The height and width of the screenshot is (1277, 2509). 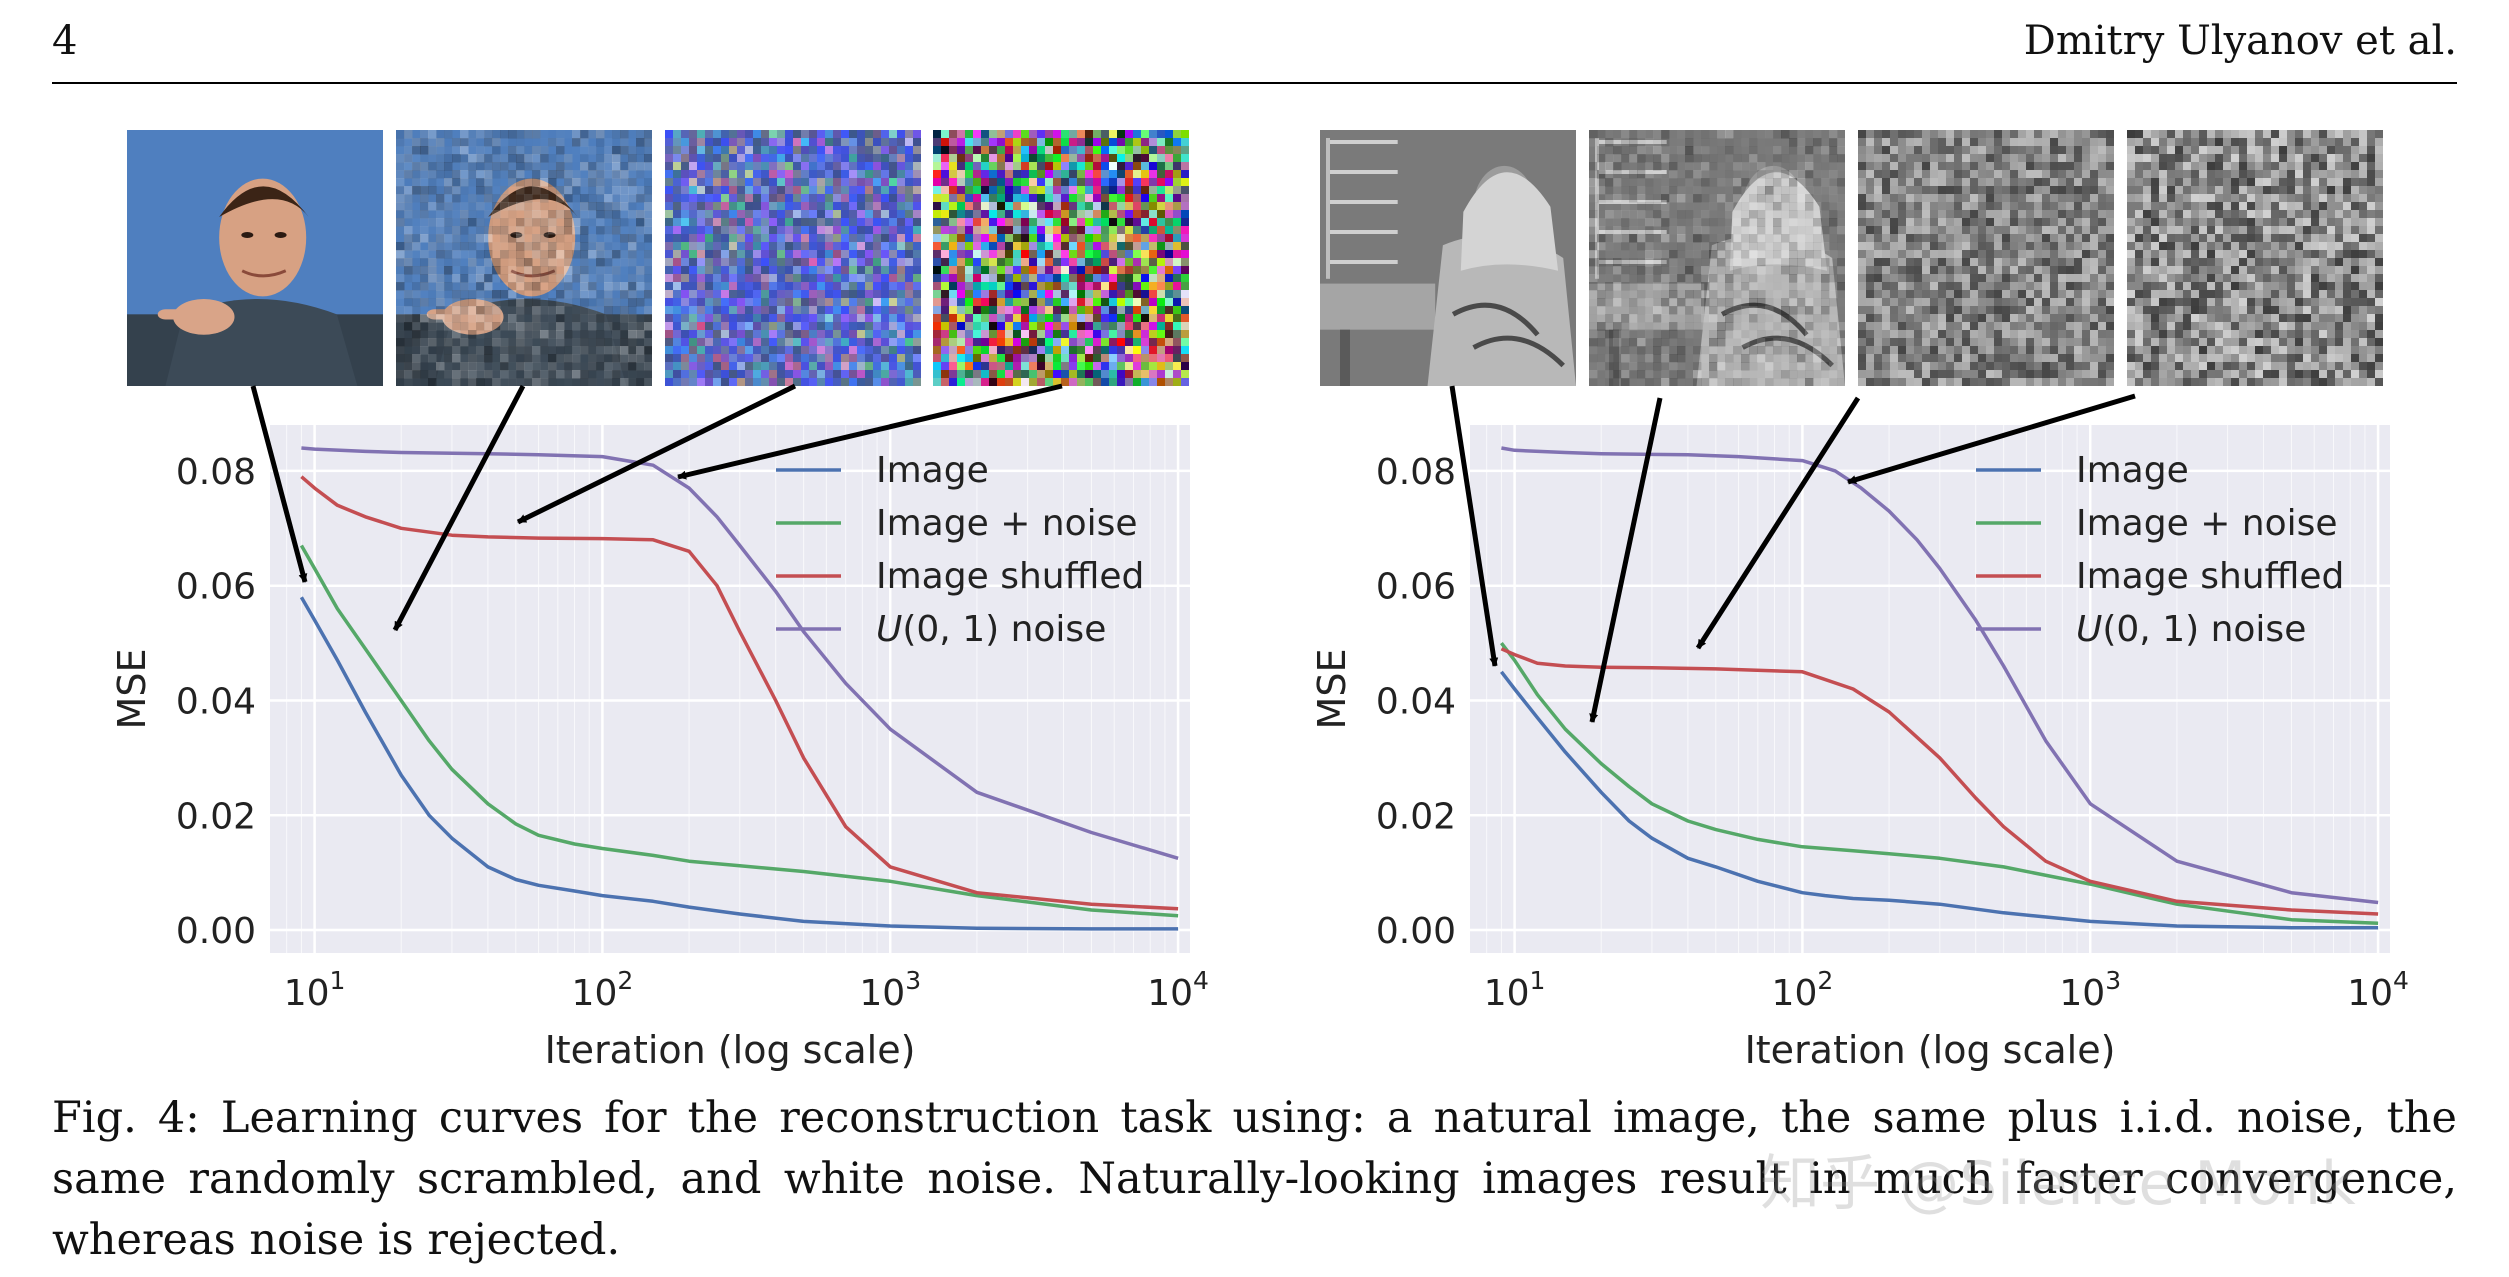 I want to click on watermark: 知乎 @Silence Monk, so click(x=2058, y=1184).